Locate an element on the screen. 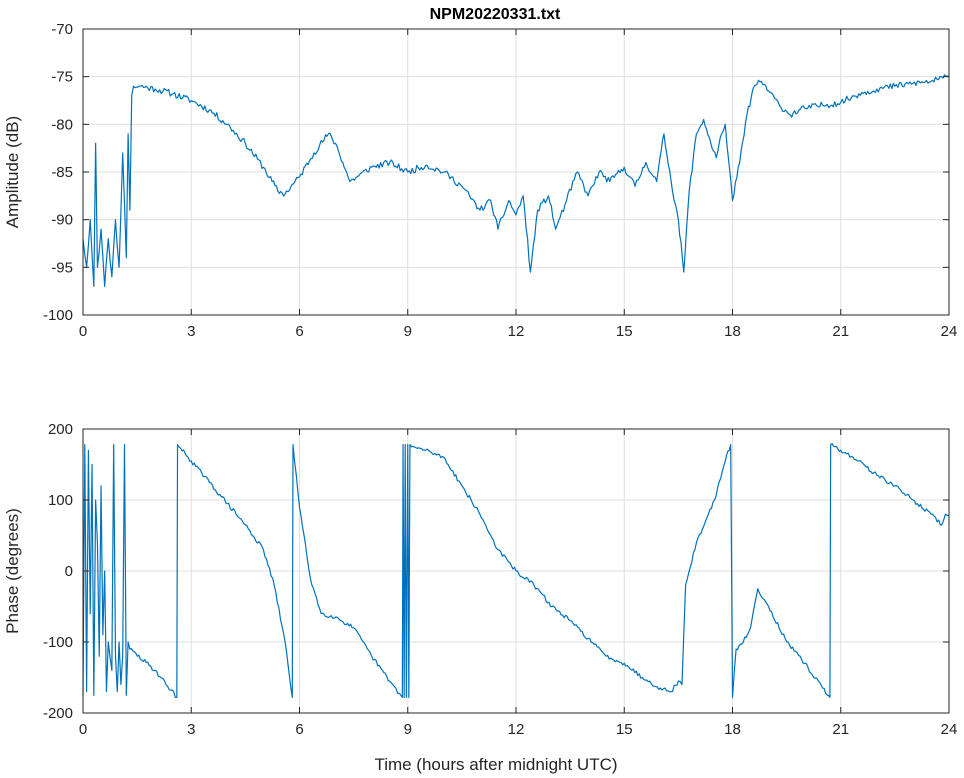 The image size is (964, 778). figure-title: NPM20220331.txt is located at coordinates (495, 14).